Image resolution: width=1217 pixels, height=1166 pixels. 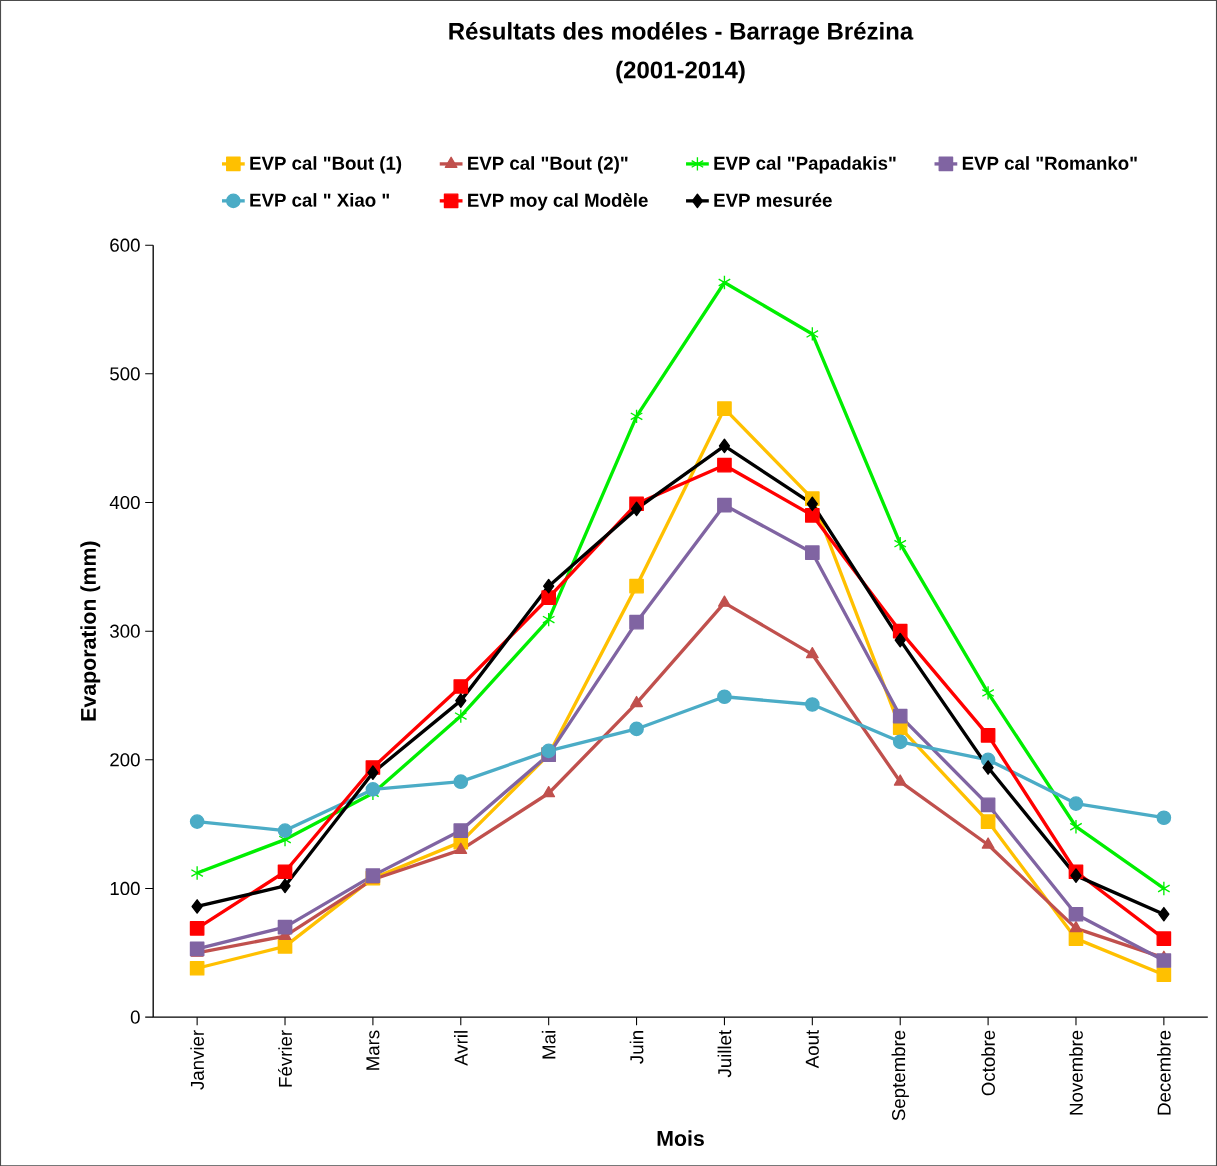 I want to click on y-tick-label: 600, so click(x=125, y=245).